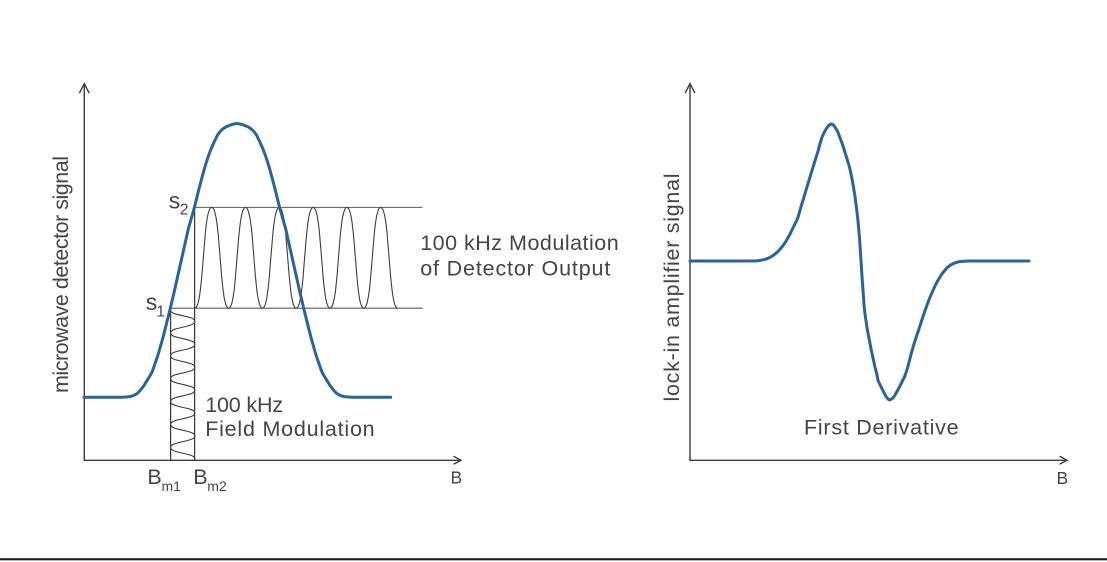  What do you see at coordinates (881, 428) in the screenshot?
I see `svg-text: First Derivative` at bounding box center [881, 428].